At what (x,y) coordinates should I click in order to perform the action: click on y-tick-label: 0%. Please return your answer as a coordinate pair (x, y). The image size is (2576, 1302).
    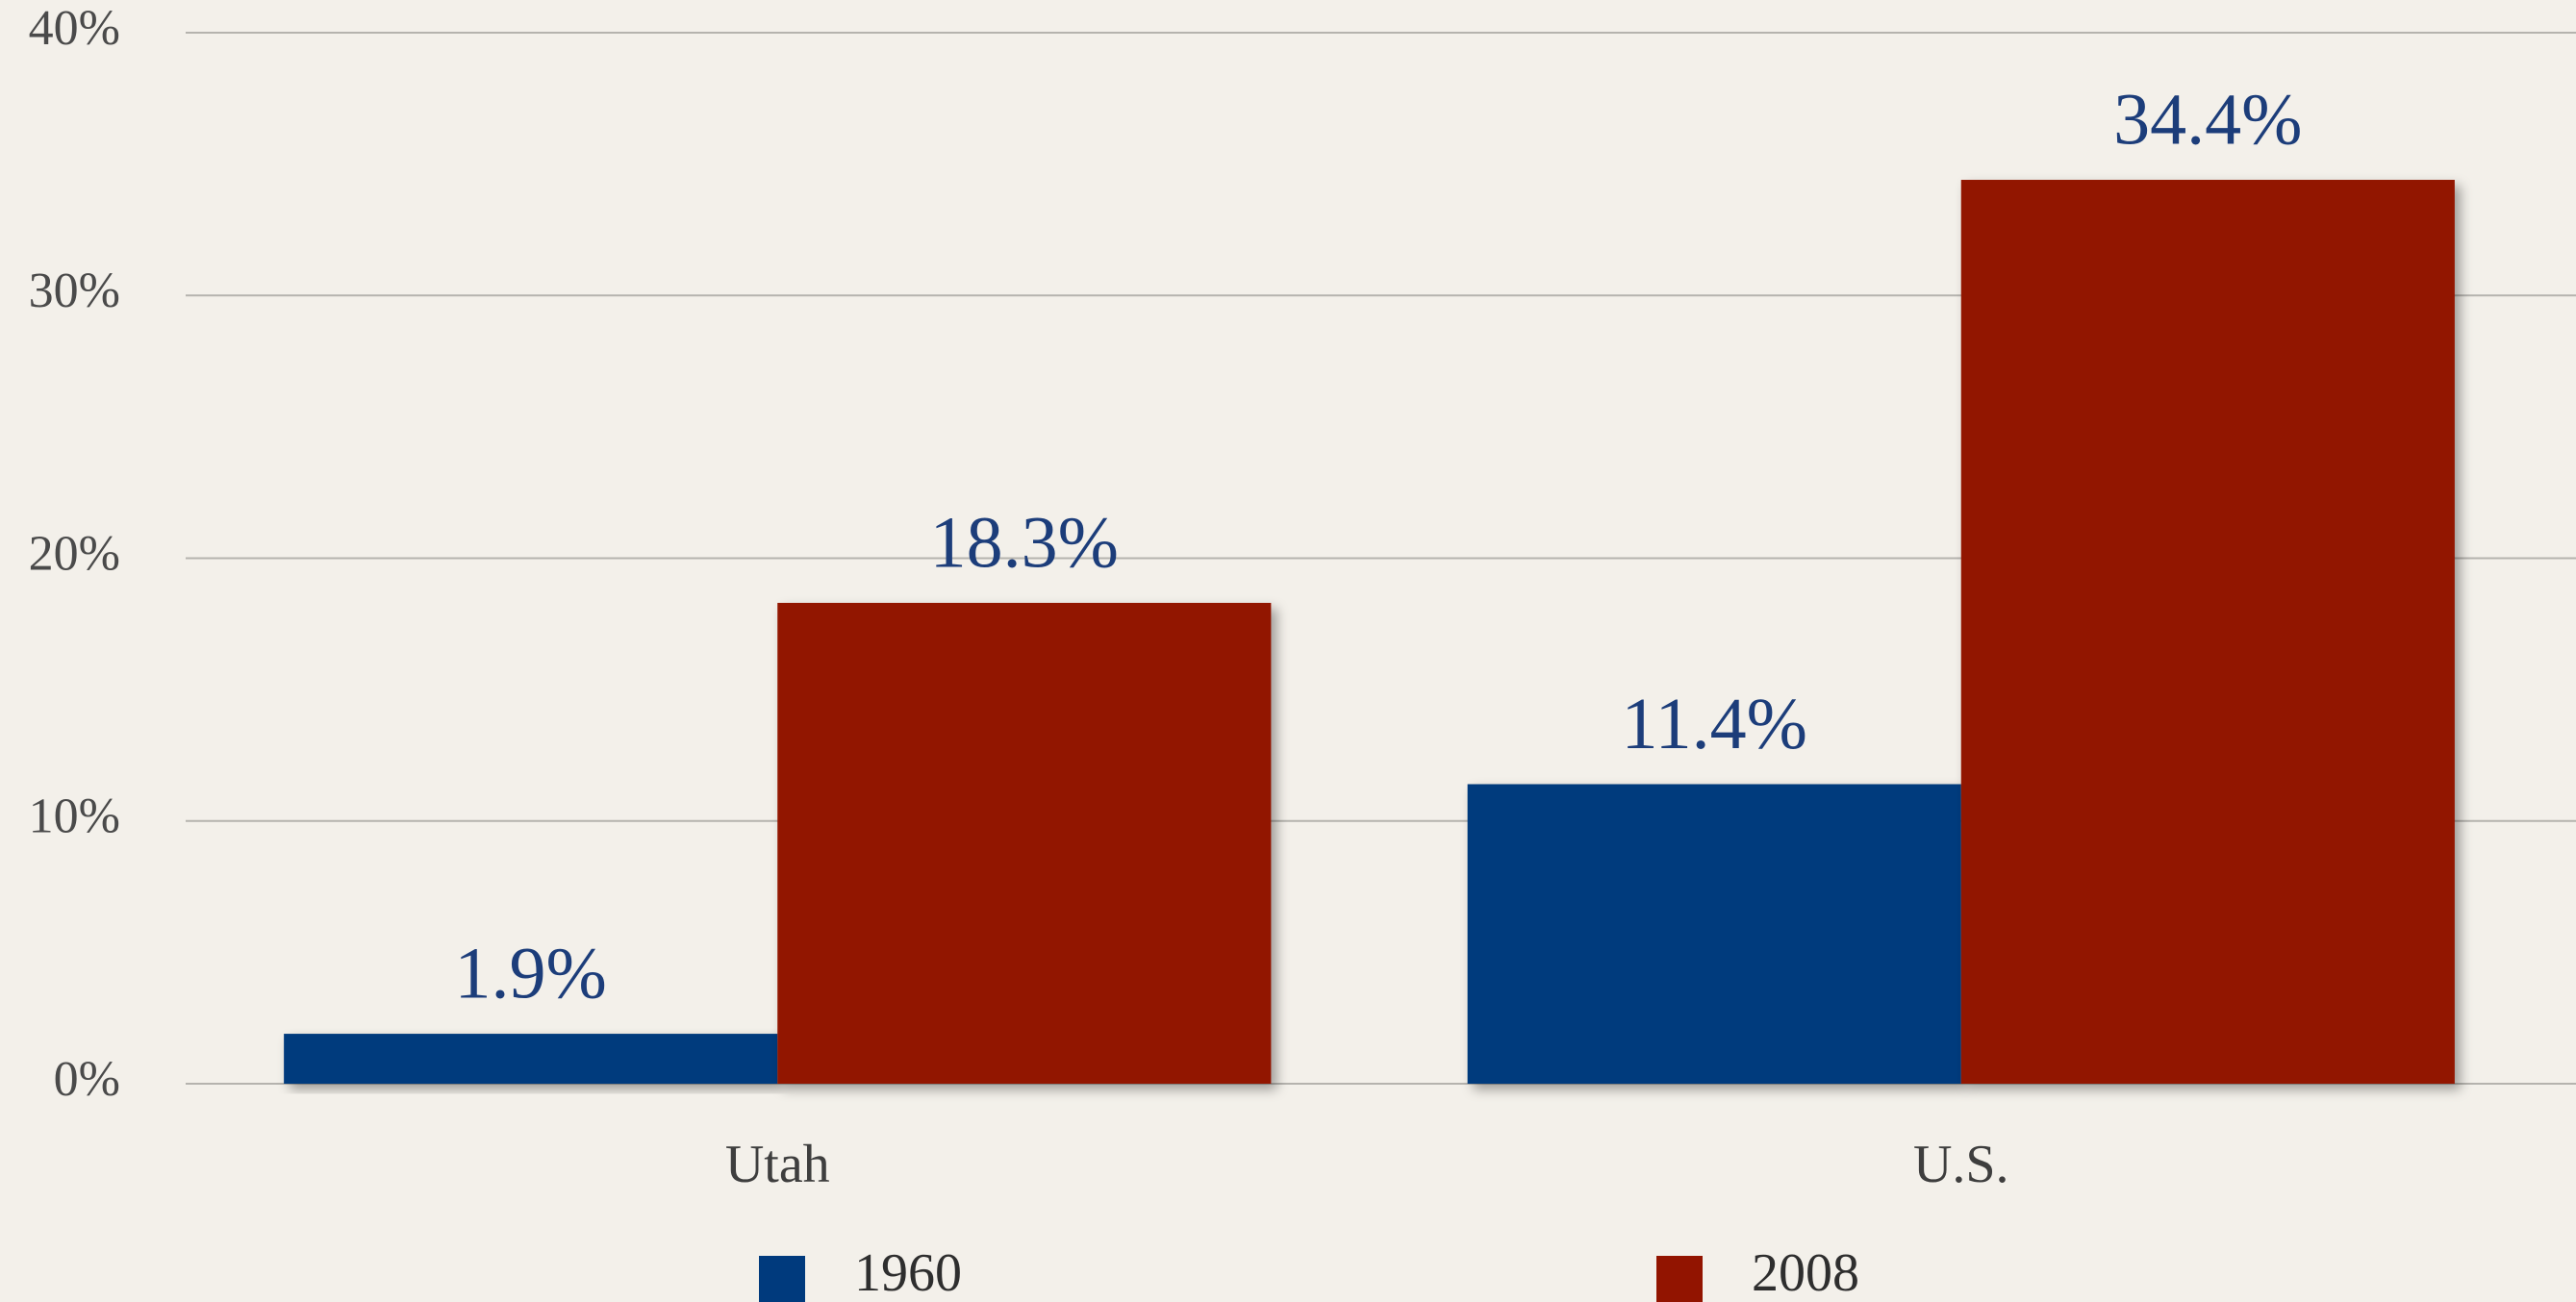
    Looking at the image, I should click on (87, 1079).